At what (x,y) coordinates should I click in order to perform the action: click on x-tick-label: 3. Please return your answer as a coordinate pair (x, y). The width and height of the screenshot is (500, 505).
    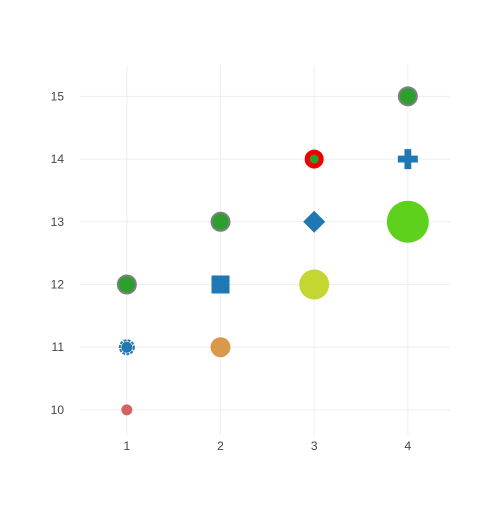
    Looking at the image, I should click on (314, 446).